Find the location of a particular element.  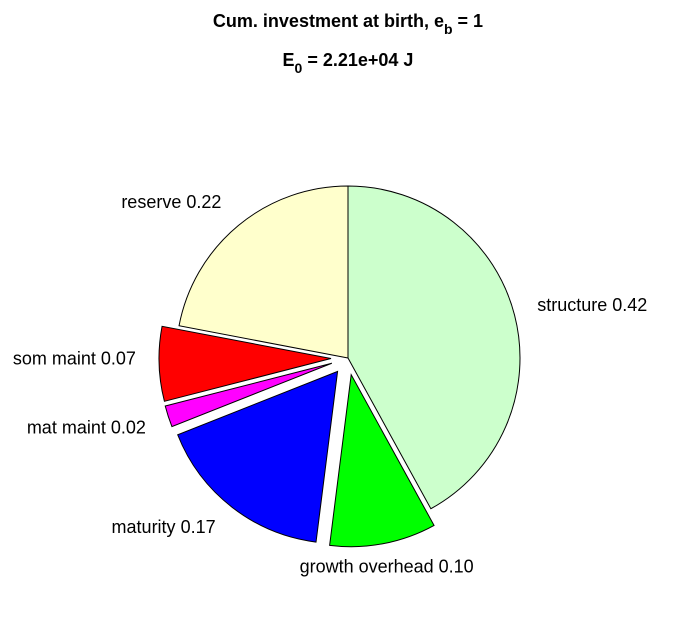

category-label: maturity is located at coordinates (144, 527).